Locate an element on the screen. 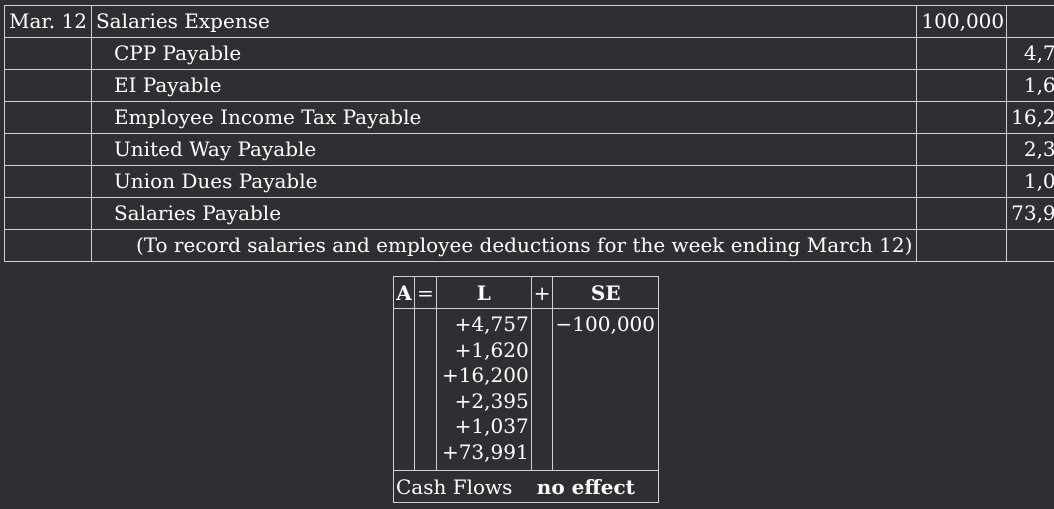  credit-amount: 4,757 is located at coordinates (1030, 53).